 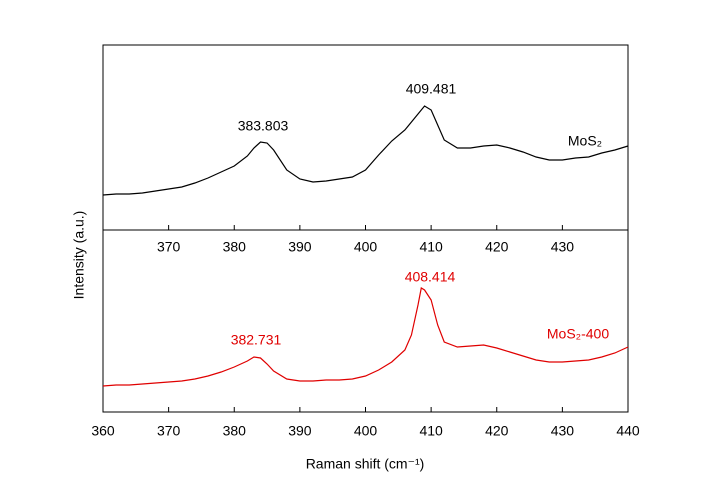 What do you see at coordinates (430, 277) in the screenshot?
I see `peak-label: 408.414` at bounding box center [430, 277].